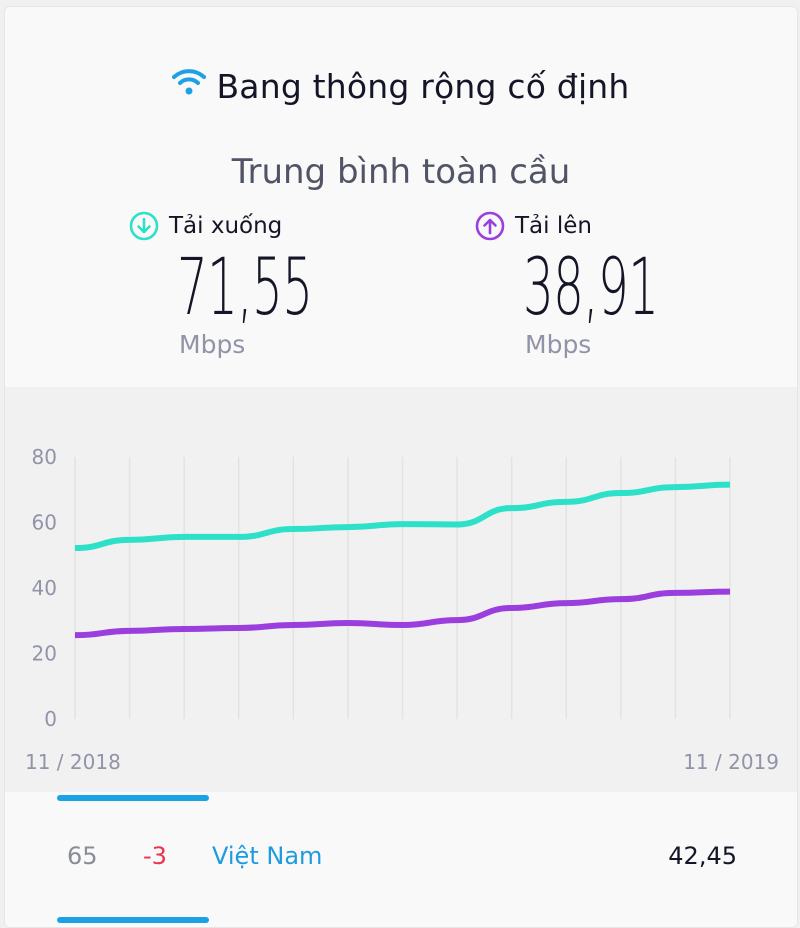 The width and height of the screenshot is (800, 928). What do you see at coordinates (73, 762) in the screenshot?
I see `x-start-label: 11 / 2018` at bounding box center [73, 762].